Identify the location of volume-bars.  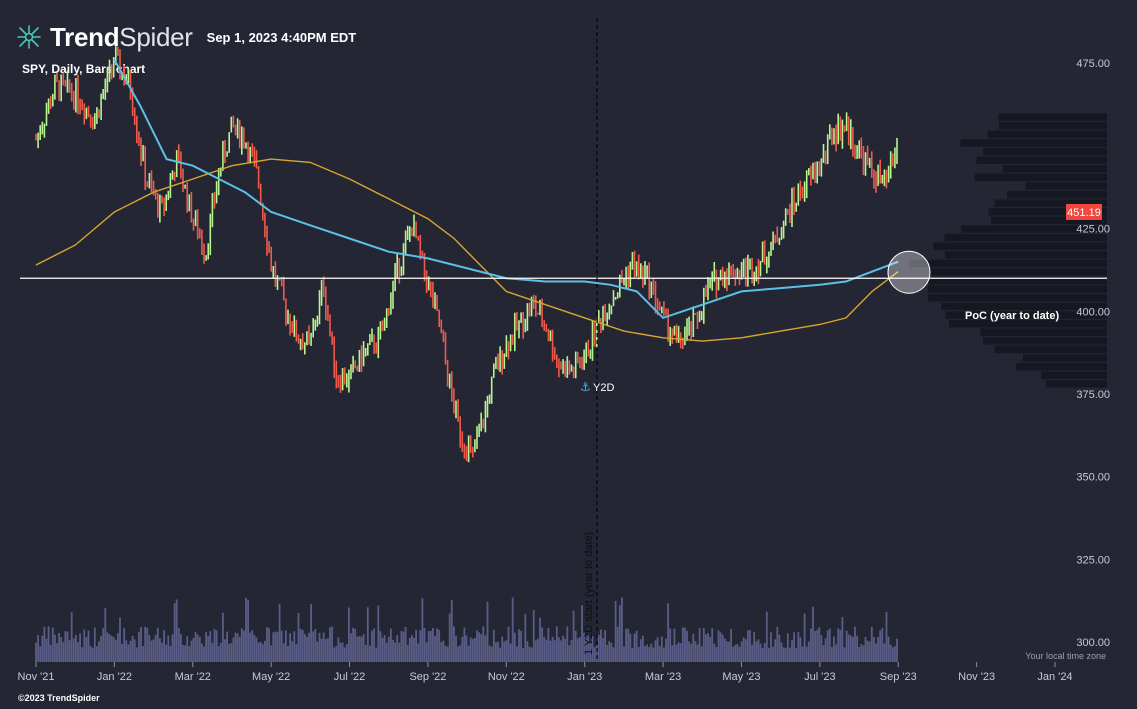
(466, 629).